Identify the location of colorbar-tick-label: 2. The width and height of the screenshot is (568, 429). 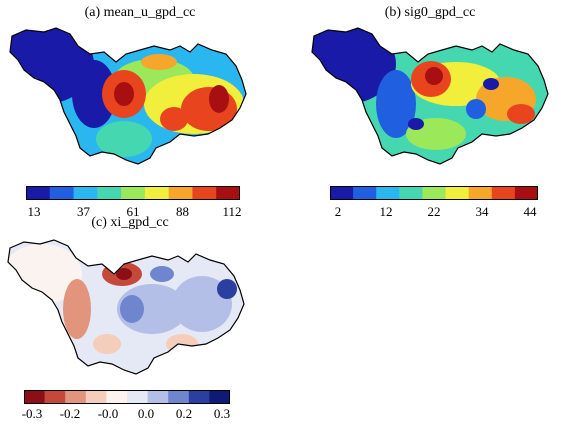
(338, 211).